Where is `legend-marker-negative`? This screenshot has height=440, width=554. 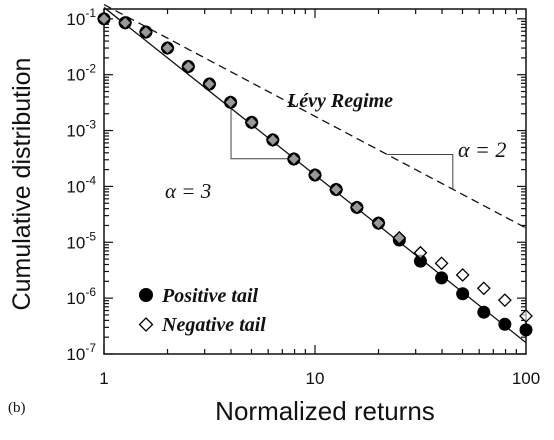 legend-marker-negative is located at coordinates (146, 324).